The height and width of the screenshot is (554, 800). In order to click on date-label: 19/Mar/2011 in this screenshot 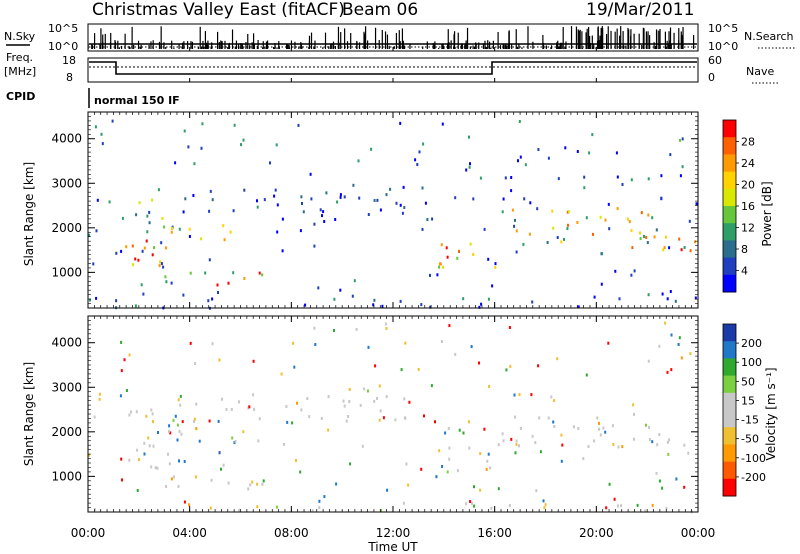, I will do `click(640, 10)`.